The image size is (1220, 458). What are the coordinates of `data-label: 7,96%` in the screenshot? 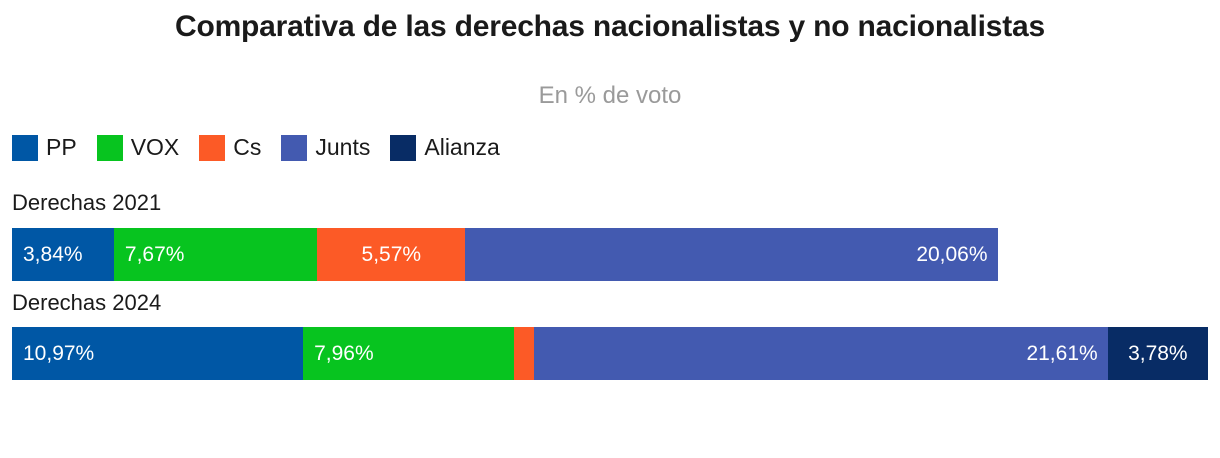 It's located at (344, 353).